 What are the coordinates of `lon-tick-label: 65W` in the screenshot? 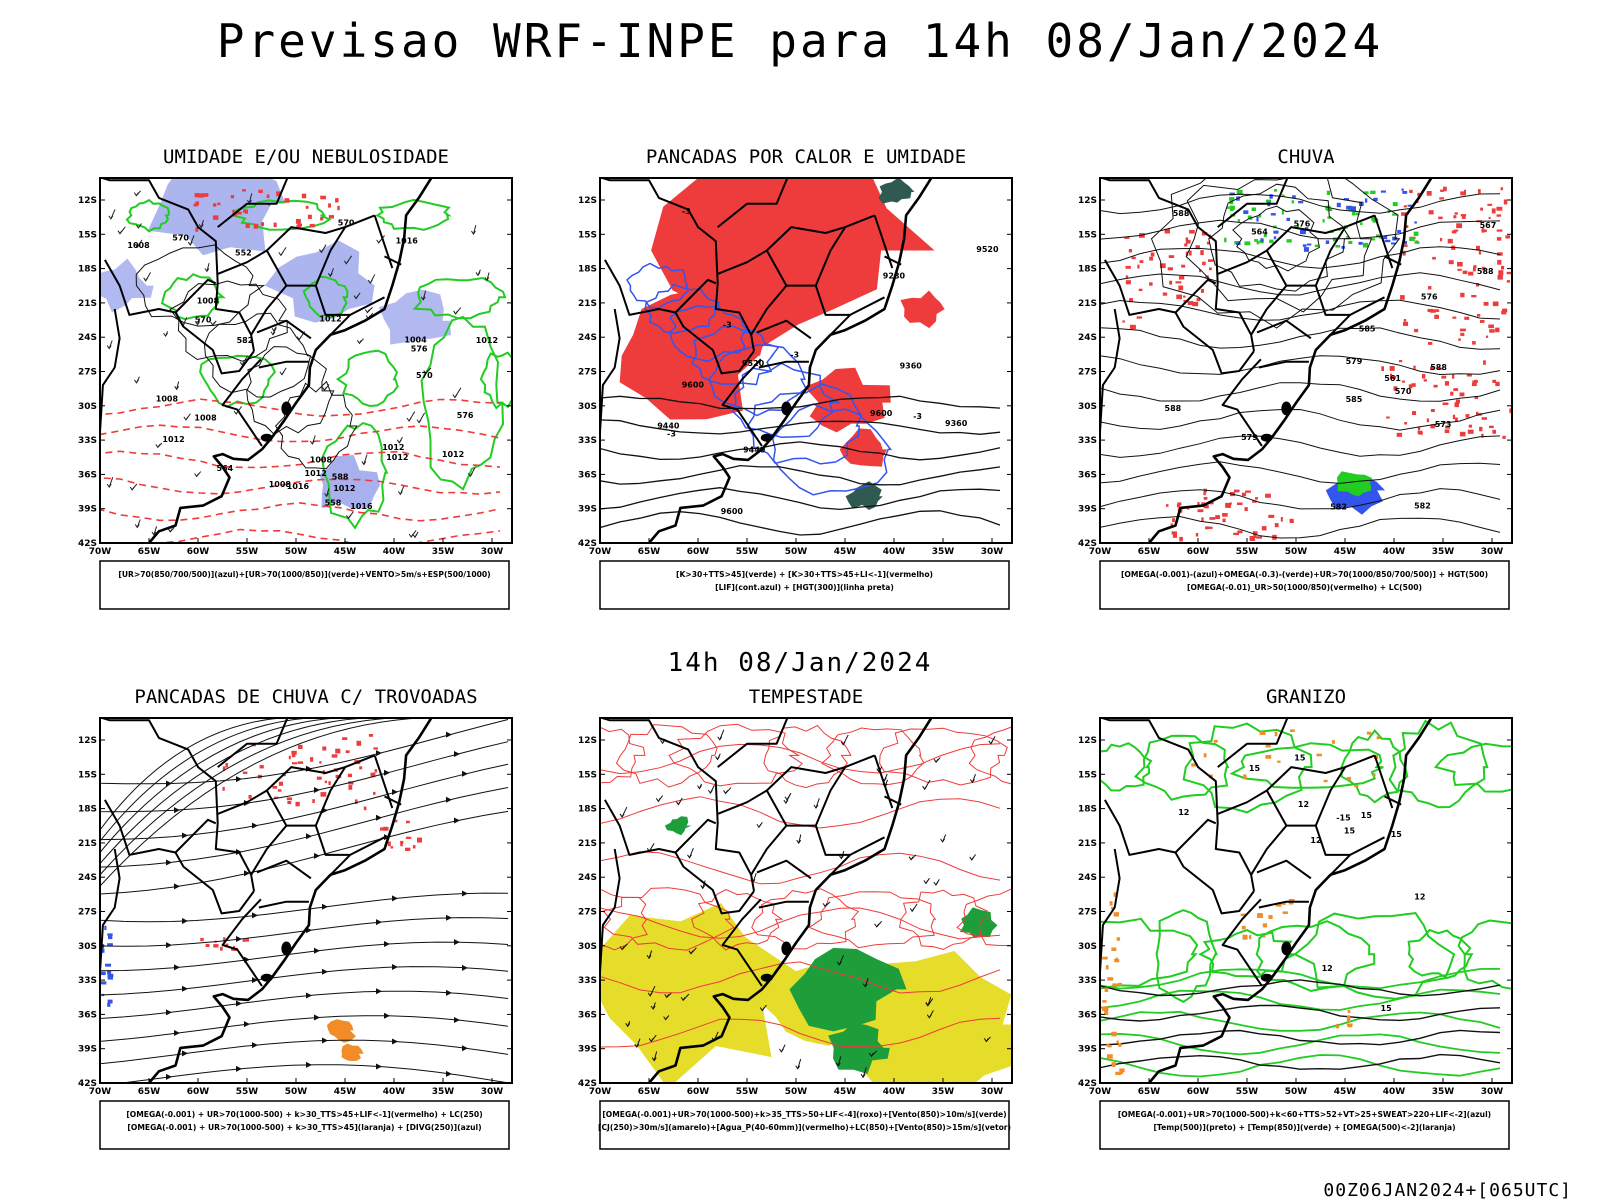 It's located at (149, 1092).